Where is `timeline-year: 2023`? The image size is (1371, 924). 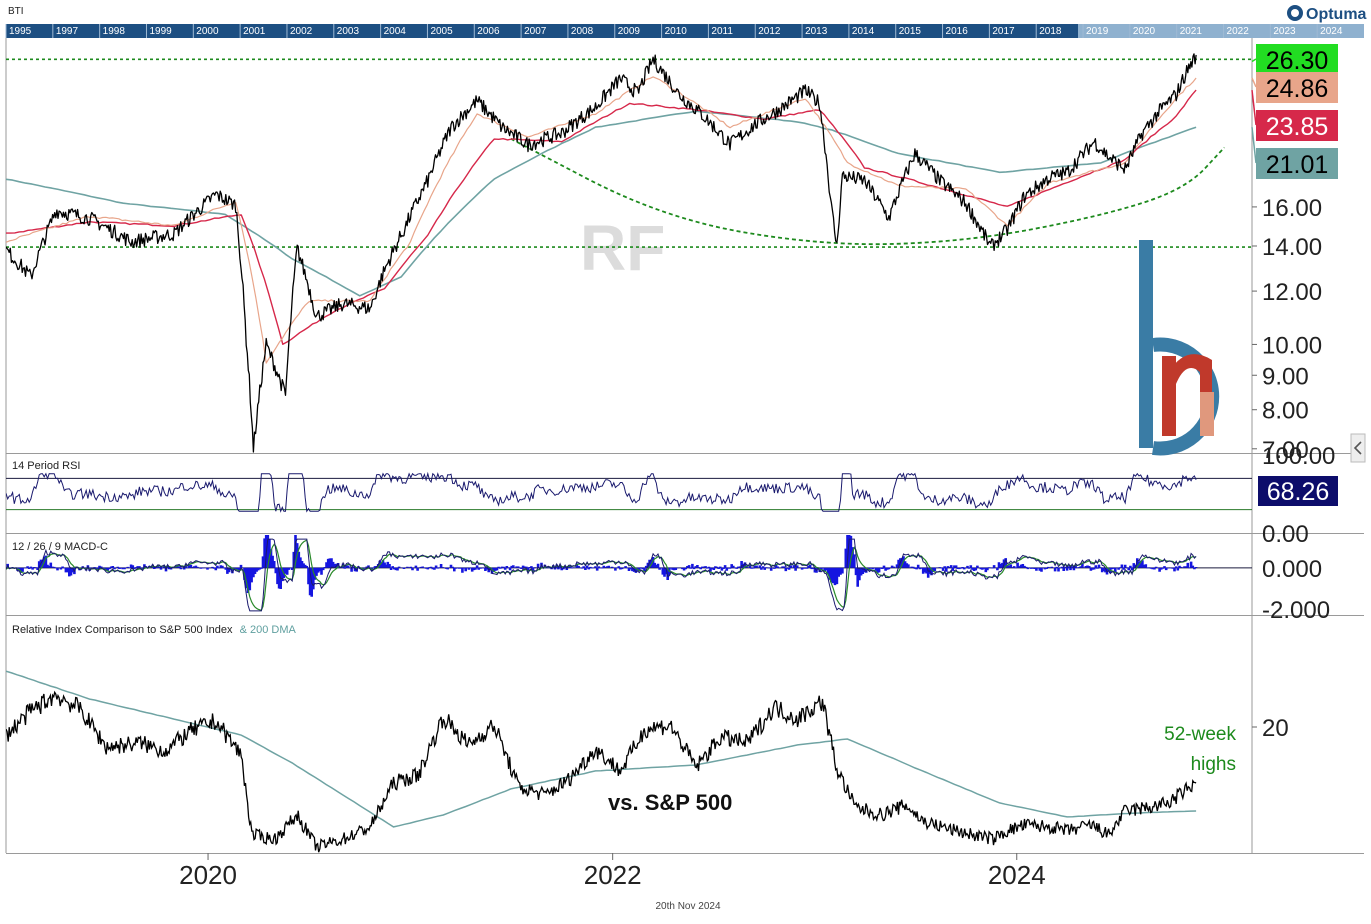 timeline-year: 2023 is located at coordinates (1284, 31).